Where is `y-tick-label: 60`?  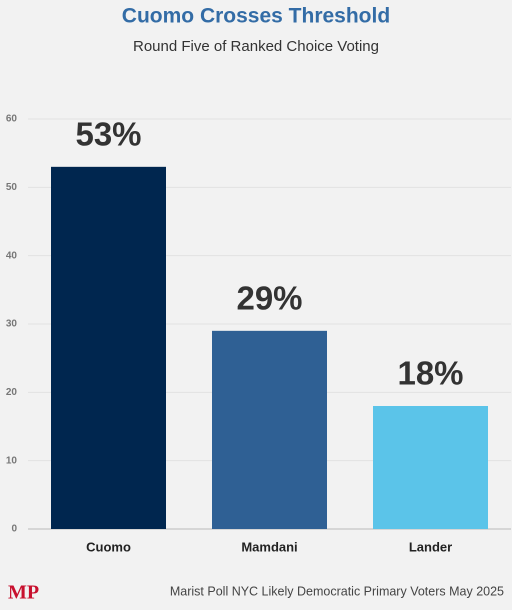 y-tick-label: 60 is located at coordinates (12, 119).